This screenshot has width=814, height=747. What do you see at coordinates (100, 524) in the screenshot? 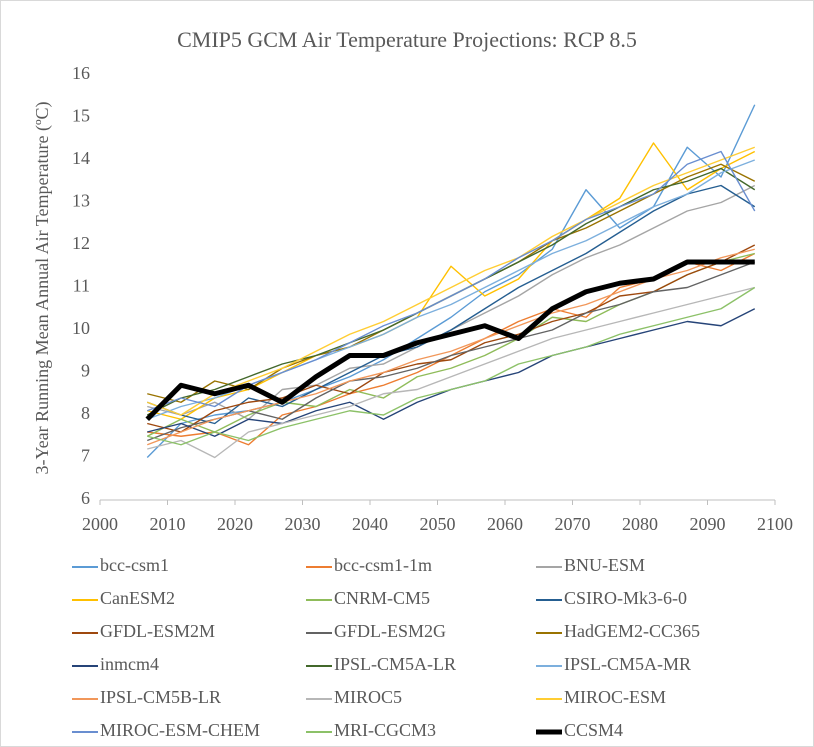
I see `x-tick-label: 2000` at bounding box center [100, 524].